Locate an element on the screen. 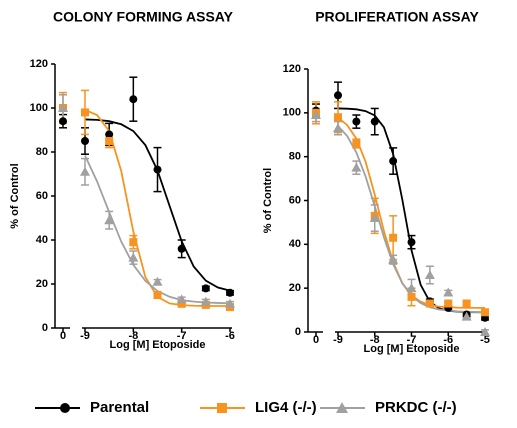 Image resolution: width=517 pixels, height=428 pixels. legend: Parental LIG4 (-/-) PRKDC (-/-) is located at coordinates (246, 407).